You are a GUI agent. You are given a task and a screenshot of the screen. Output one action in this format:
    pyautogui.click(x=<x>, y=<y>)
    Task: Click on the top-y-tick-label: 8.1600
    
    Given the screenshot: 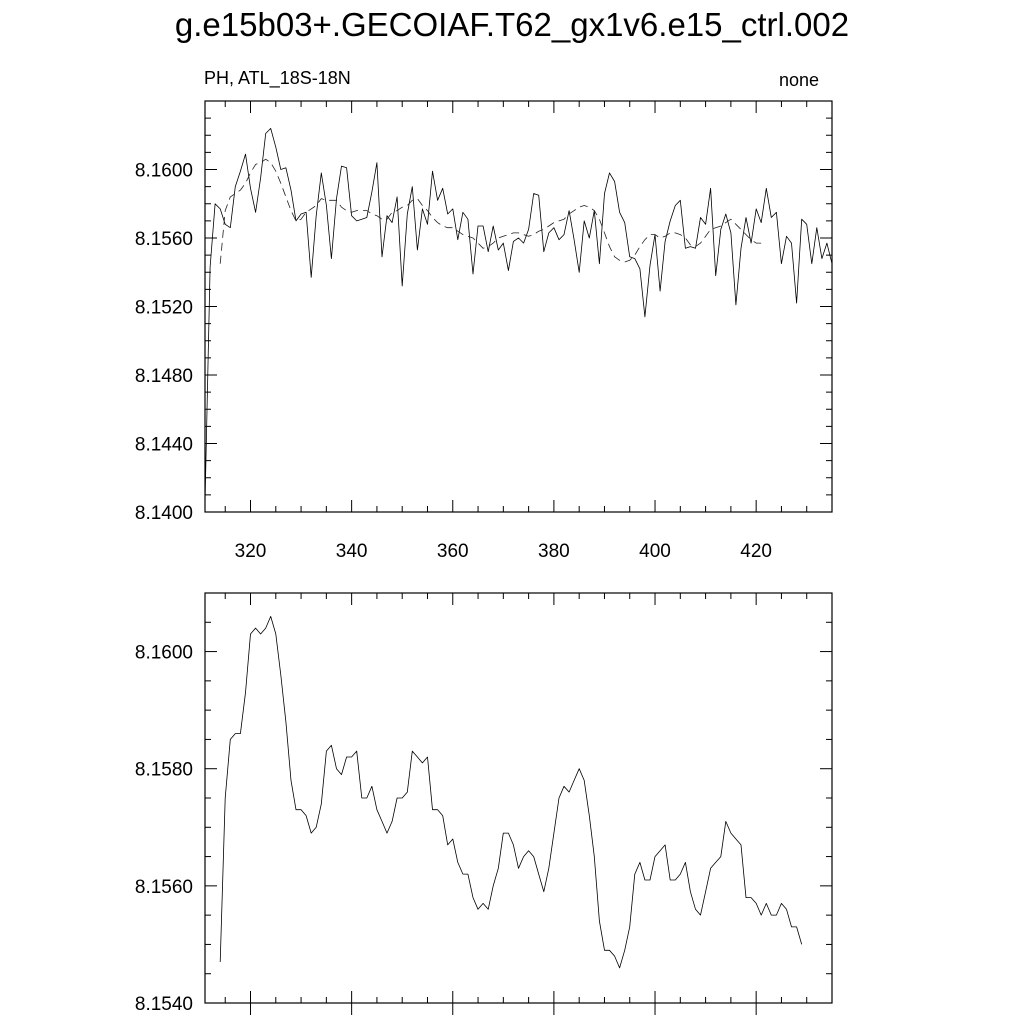 What is the action you would take?
    pyautogui.click(x=164, y=171)
    